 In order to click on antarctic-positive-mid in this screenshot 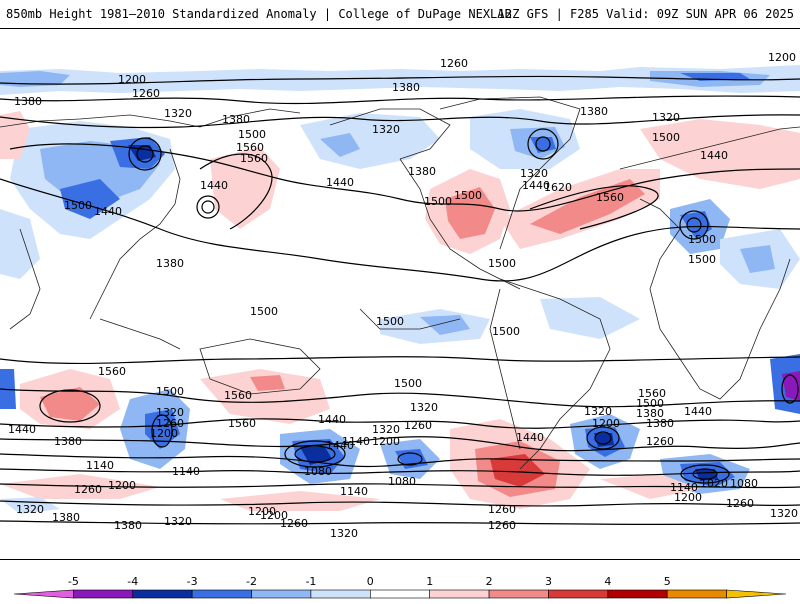, I will do `click(300, 501)`.